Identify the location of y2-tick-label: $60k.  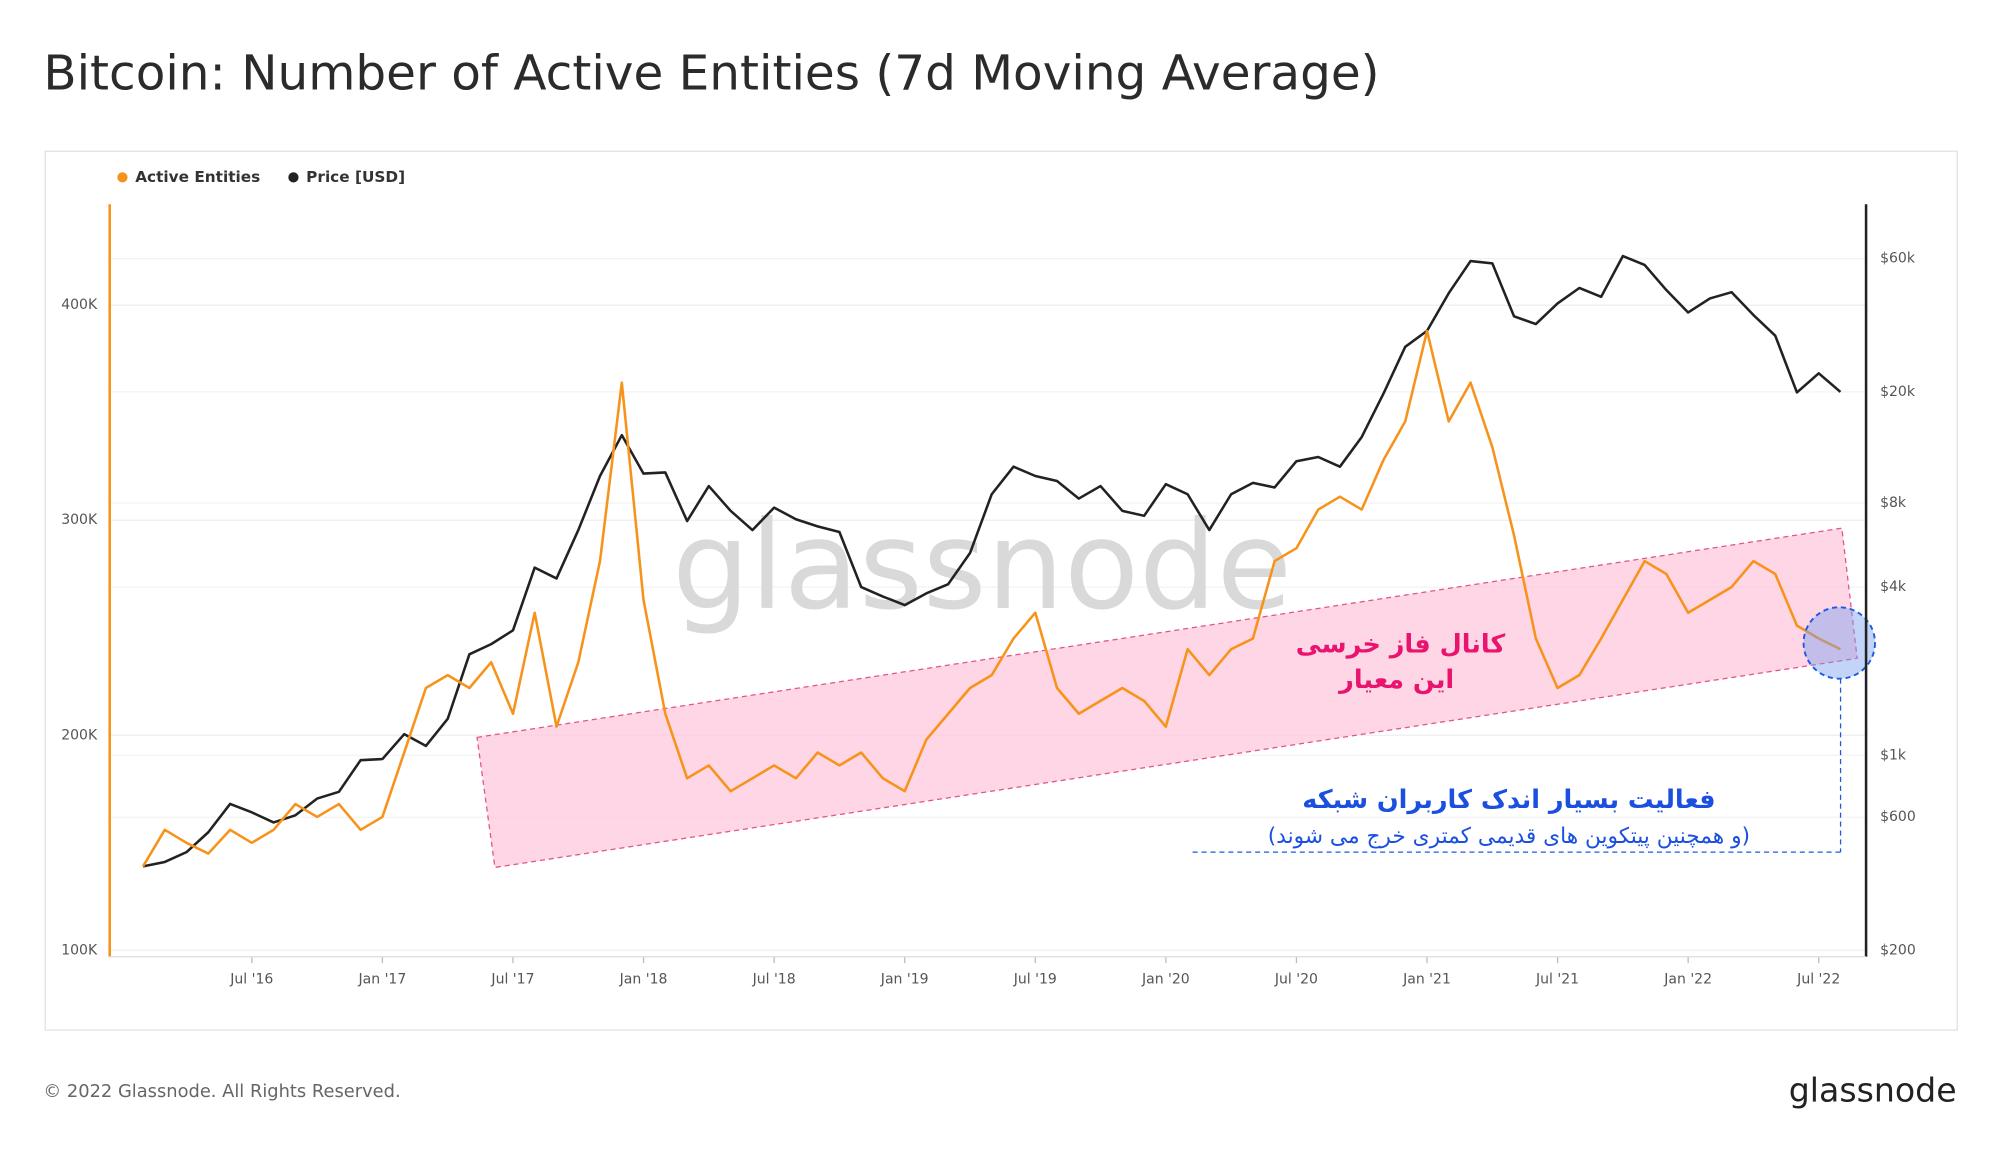
(1898, 259).